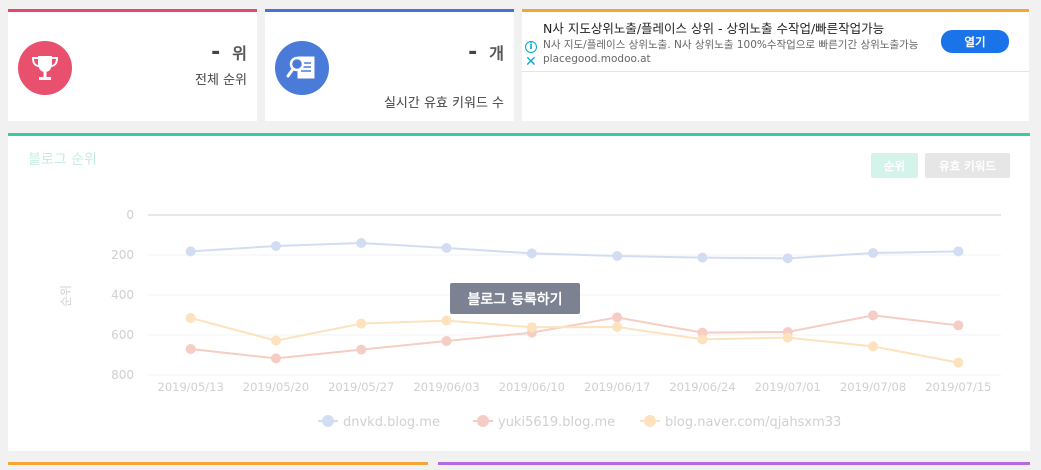 The height and width of the screenshot is (470, 1041). What do you see at coordinates (873, 387) in the screenshot?
I see `x-tick-label: 2019/07/08` at bounding box center [873, 387].